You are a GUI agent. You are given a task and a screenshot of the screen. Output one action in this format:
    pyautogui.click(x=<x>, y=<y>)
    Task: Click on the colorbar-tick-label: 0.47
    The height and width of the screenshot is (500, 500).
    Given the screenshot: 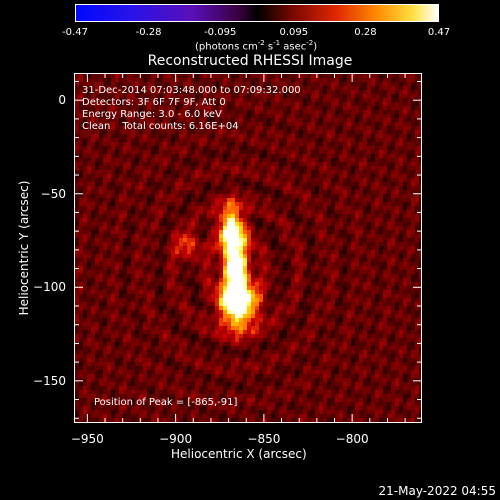 What is the action you would take?
    pyautogui.click(x=439, y=32)
    